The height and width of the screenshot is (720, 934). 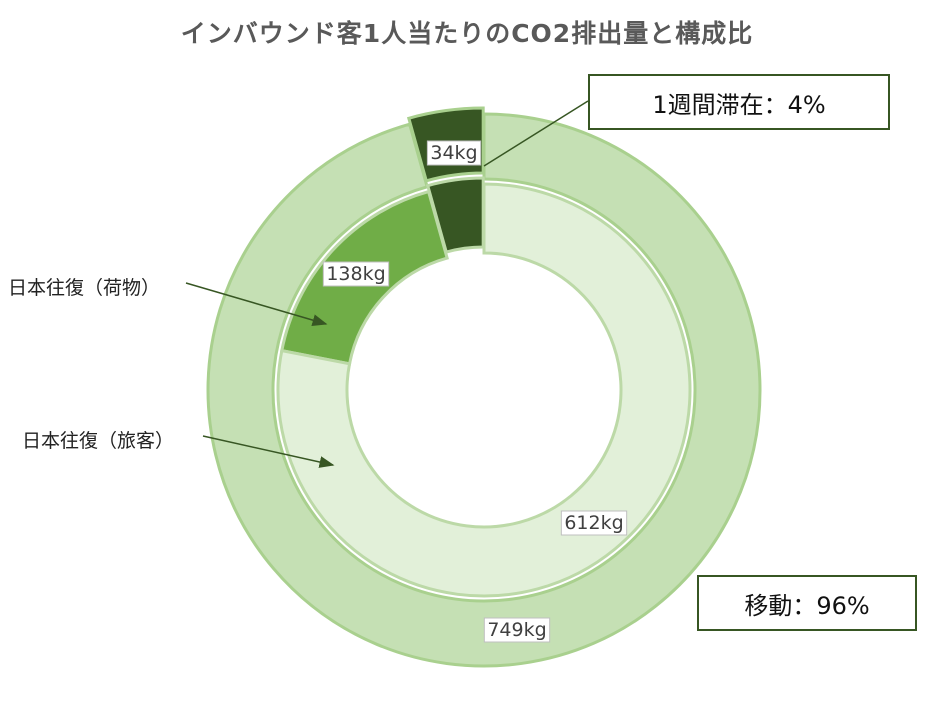 I want to click on svg-text: 749kg, so click(x=516, y=630).